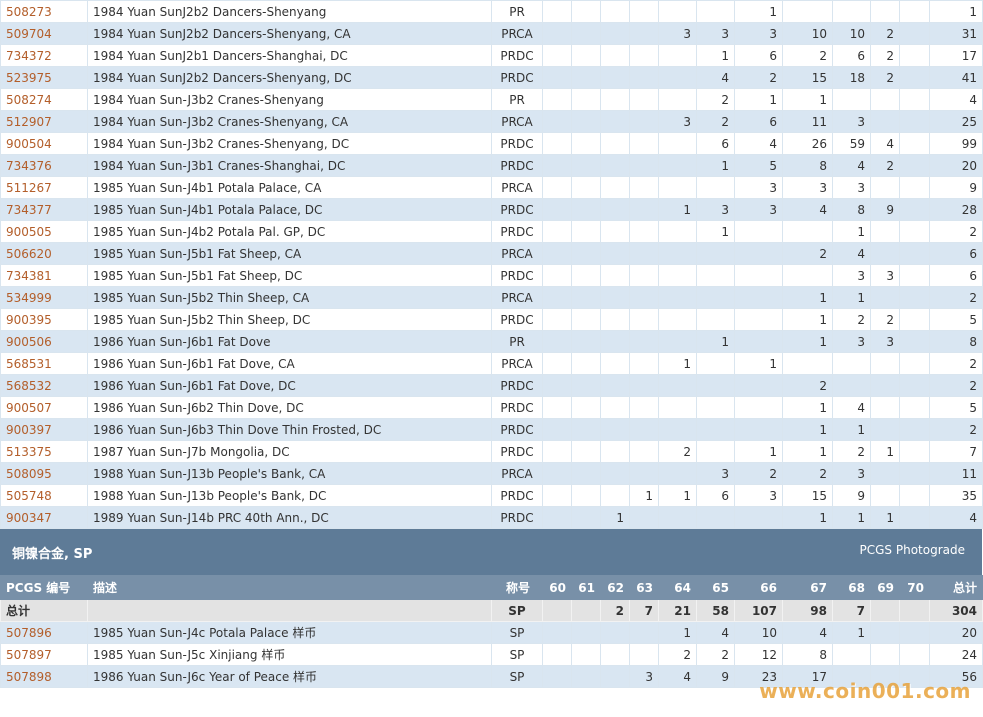  I want to click on total-sum: 304, so click(956, 610).